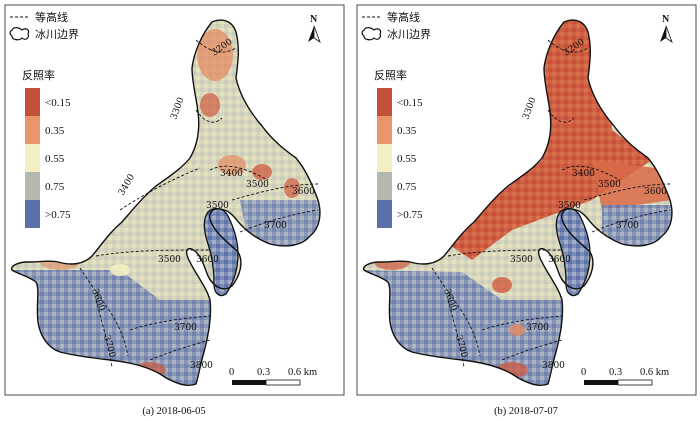  Describe the element at coordinates (526, 411) in the screenshot. I see `panel-caption: (b) 2018-07-07` at that location.